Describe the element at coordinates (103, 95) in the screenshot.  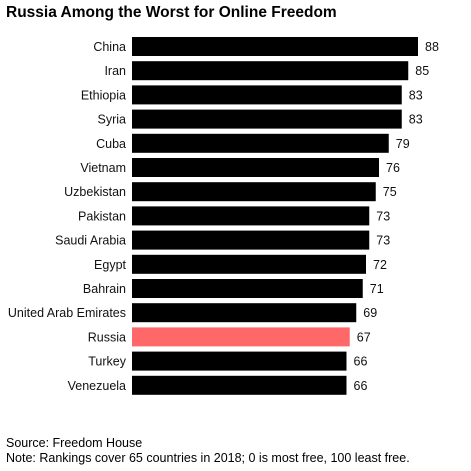
I see `category-label-ethiopia: Ethiopia` at that location.